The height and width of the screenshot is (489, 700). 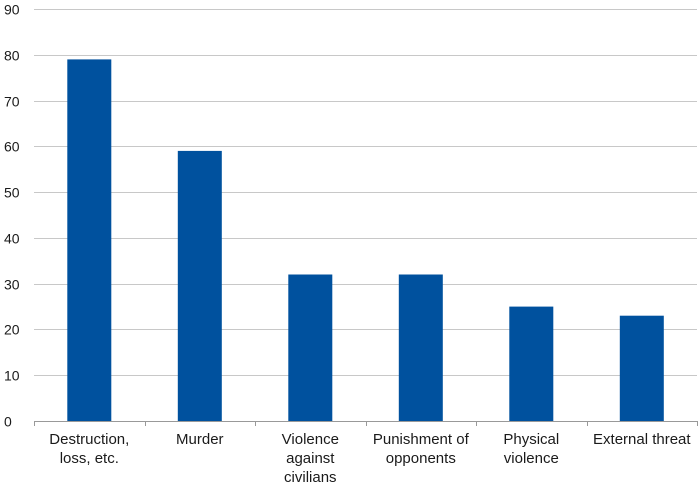 What do you see at coordinates (12, 193) in the screenshot?
I see `y-tick-label: 50` at bounding box center [12, 193].